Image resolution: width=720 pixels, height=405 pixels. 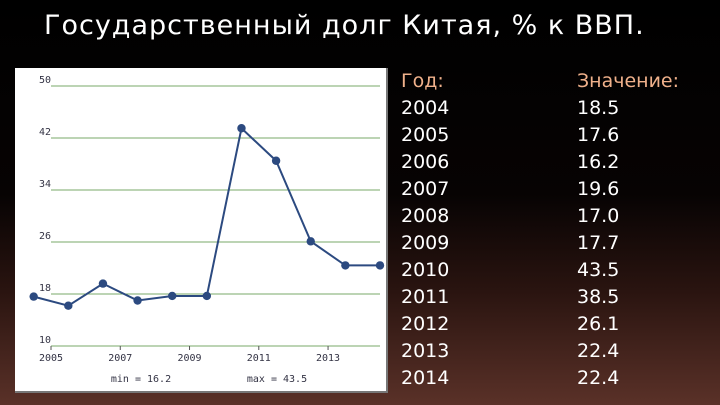 What do you see at coordinates (45, 340) in the screenshot?
I see `y-tick-label: 10` at bounding box center [45, 340].